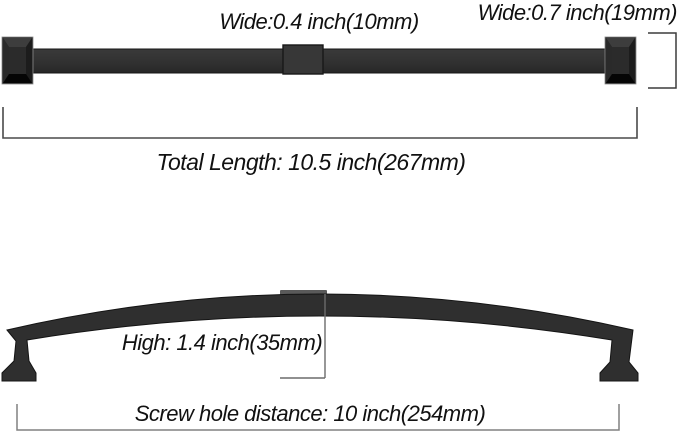 This screenshot has width=679, height=437. Describe the element at coordinates (222, 342) in the screenshot. I see `height-label: High: 1.4 inch(35mm)` at that location.